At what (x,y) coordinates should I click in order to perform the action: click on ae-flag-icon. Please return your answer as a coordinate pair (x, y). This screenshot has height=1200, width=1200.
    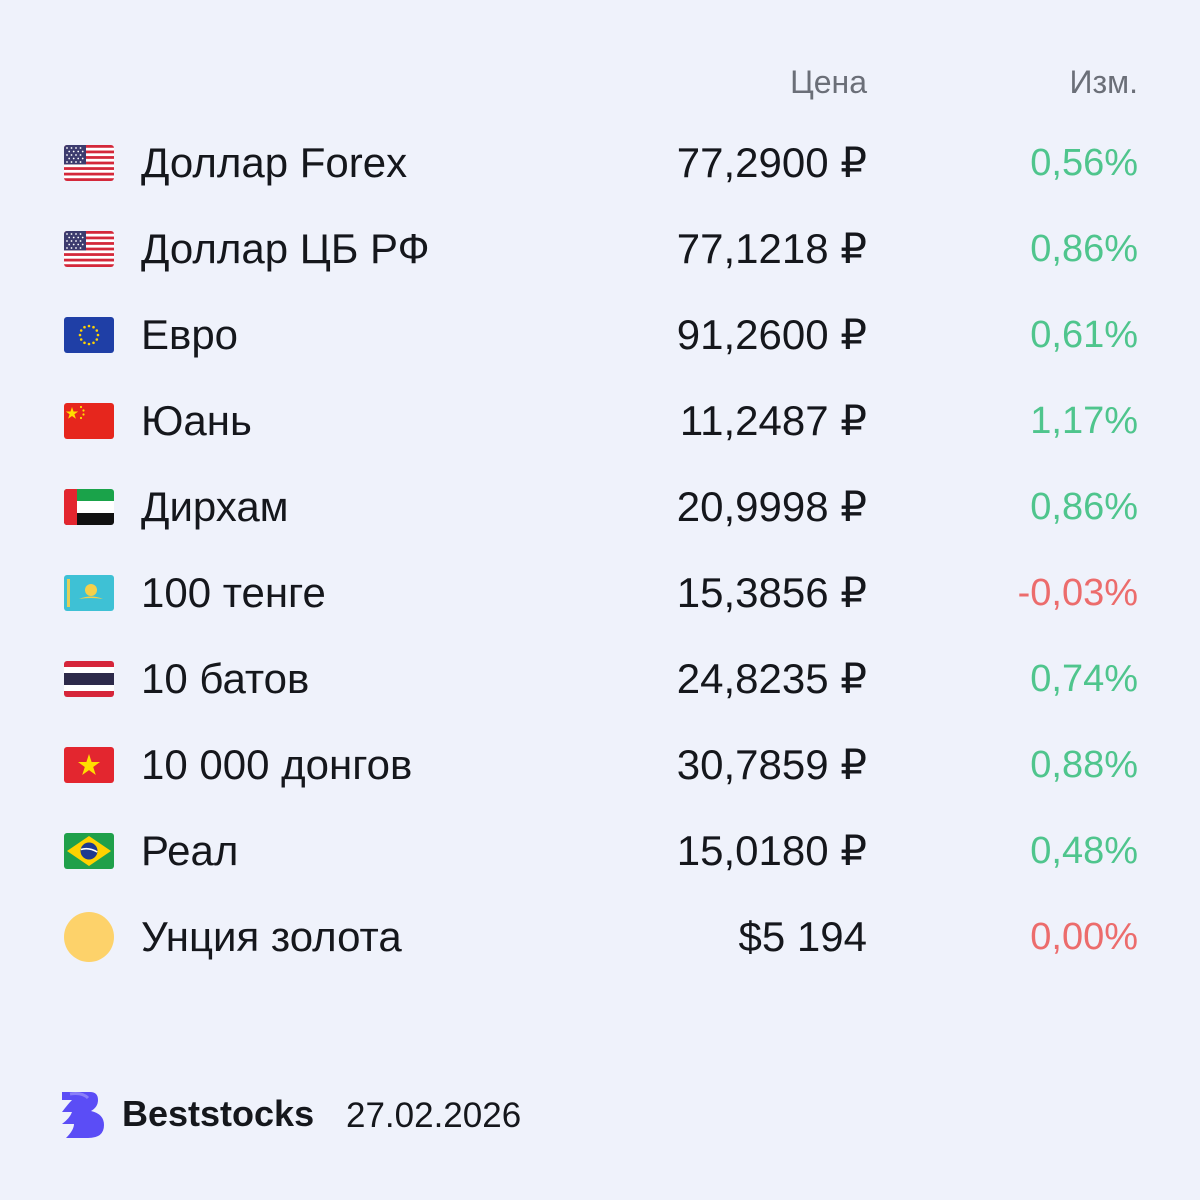
    Looking at the image, I should click on (89, 507).